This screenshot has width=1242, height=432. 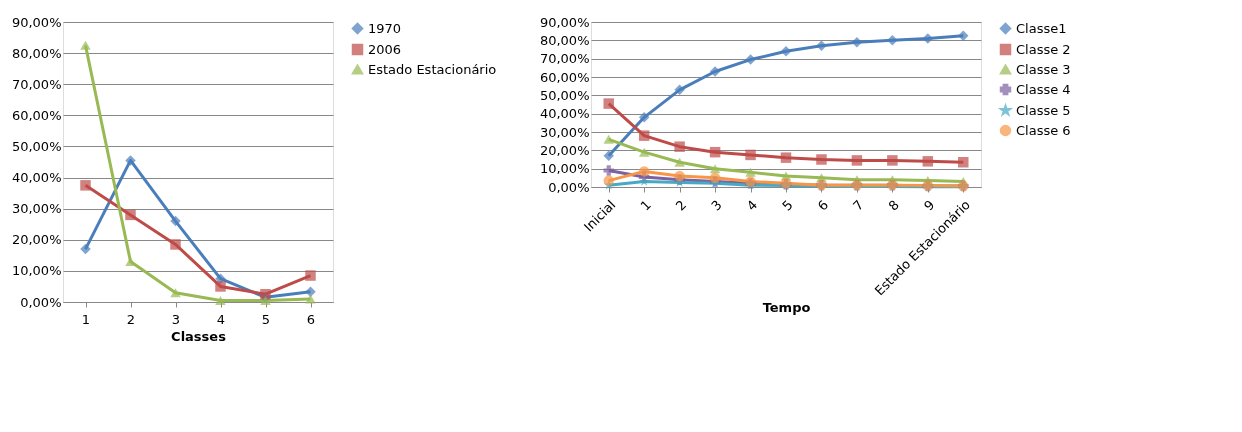 What do you see at coordinates (894, 205) in the screenshot?
I see `x-tick-label: 8` at bounding box center [894, 205].